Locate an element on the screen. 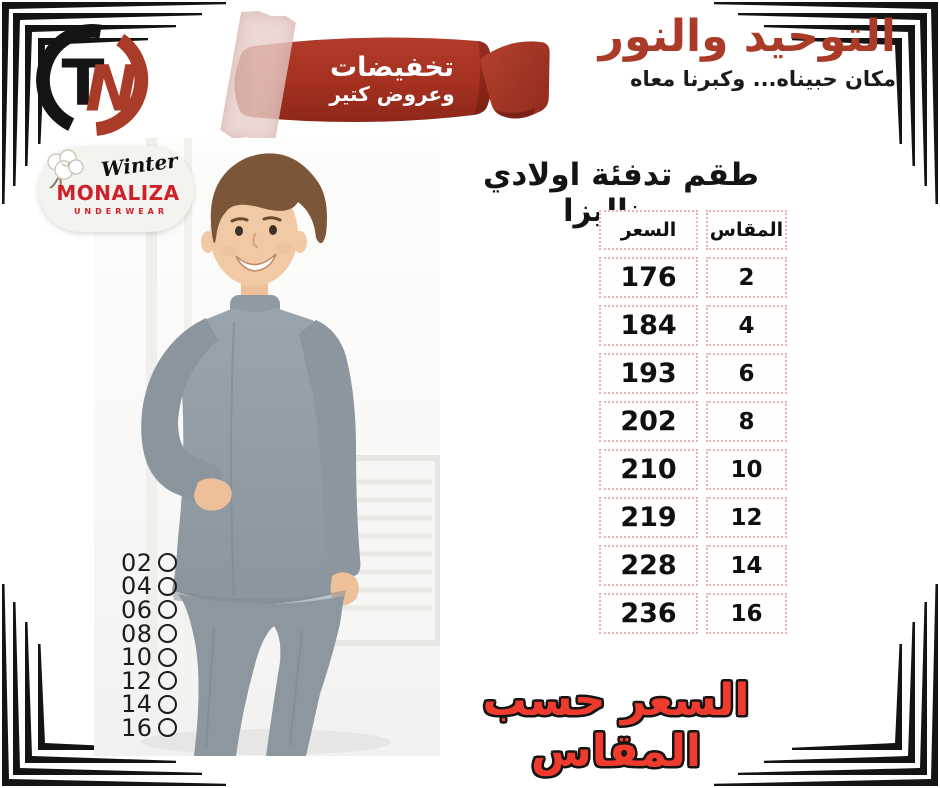 The width and height of the screenshot is (940, 788). cotton-flower-icon is located at coordinates (65, 169).